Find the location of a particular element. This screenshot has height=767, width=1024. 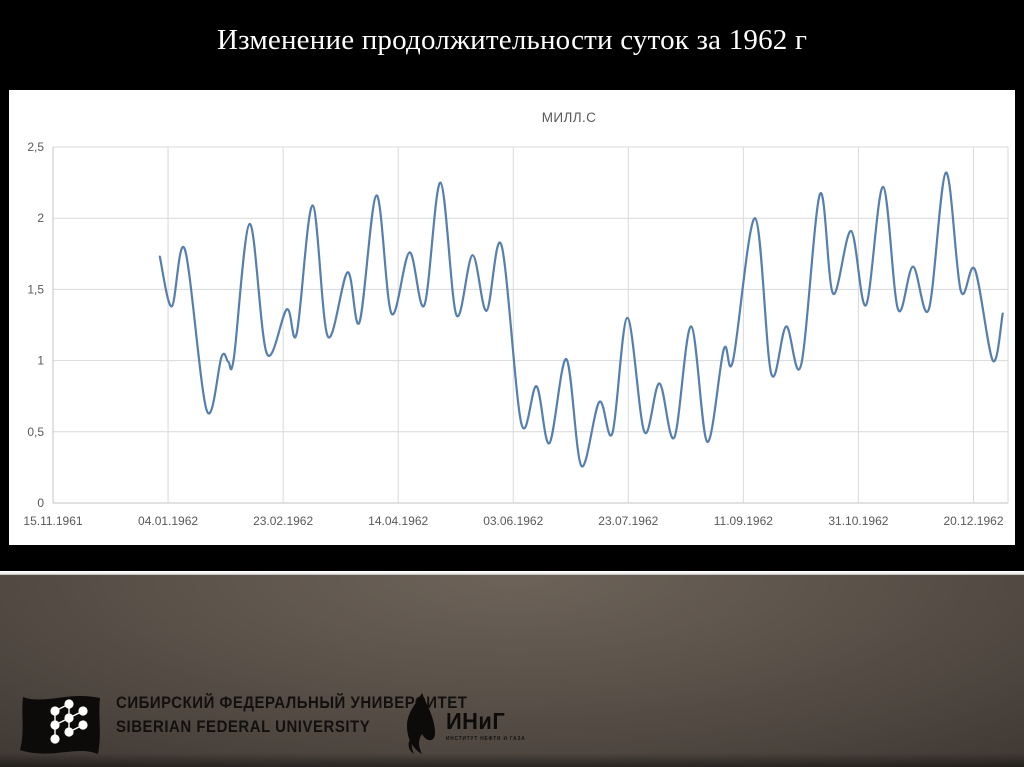

x-tick-label: 11.09.1962 is located at coordinates (743, 521).